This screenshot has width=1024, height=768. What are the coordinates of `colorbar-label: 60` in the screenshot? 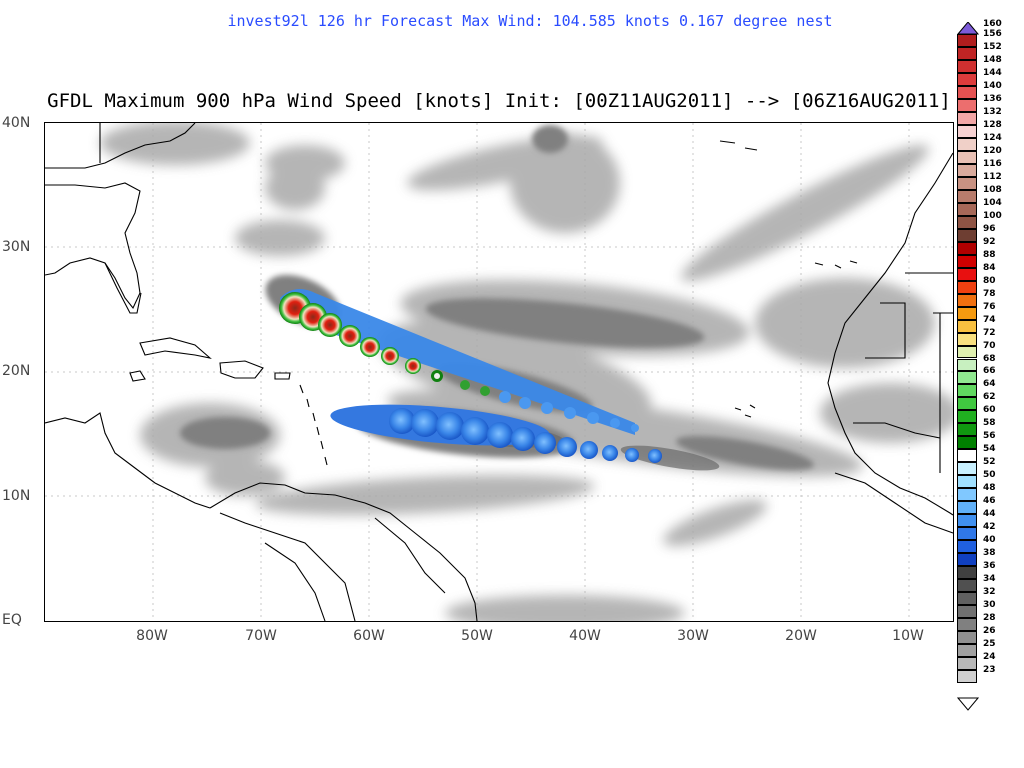 It's located at (989, 410).